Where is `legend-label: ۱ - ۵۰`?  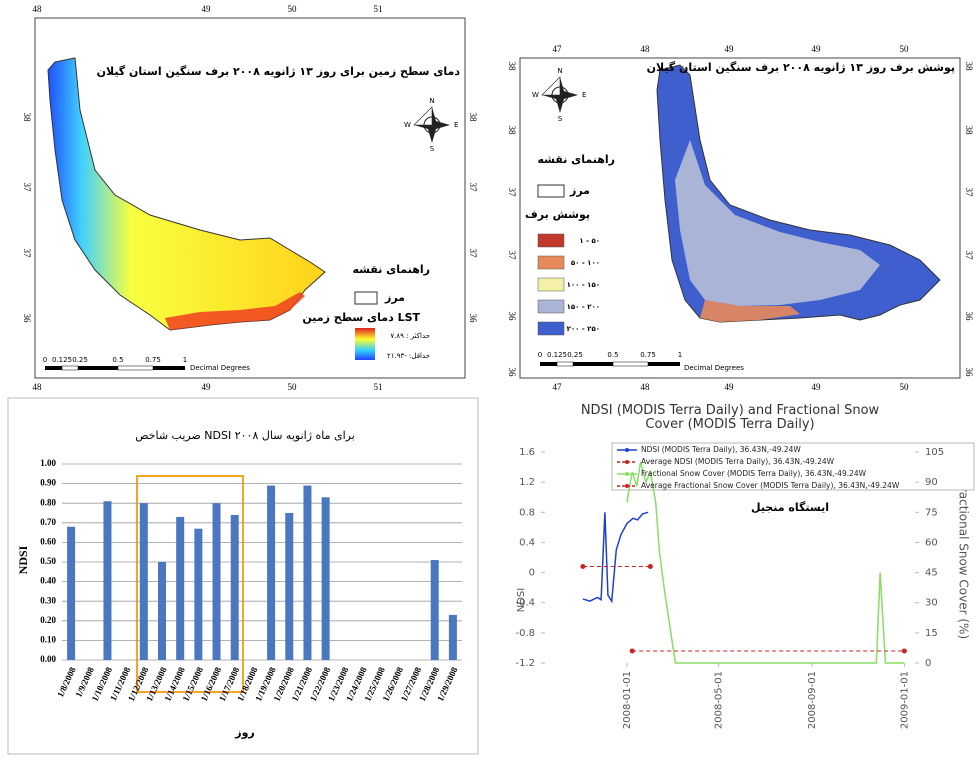 legend-label: ۱ - ۵۰ is located at coordinates (589, 241).